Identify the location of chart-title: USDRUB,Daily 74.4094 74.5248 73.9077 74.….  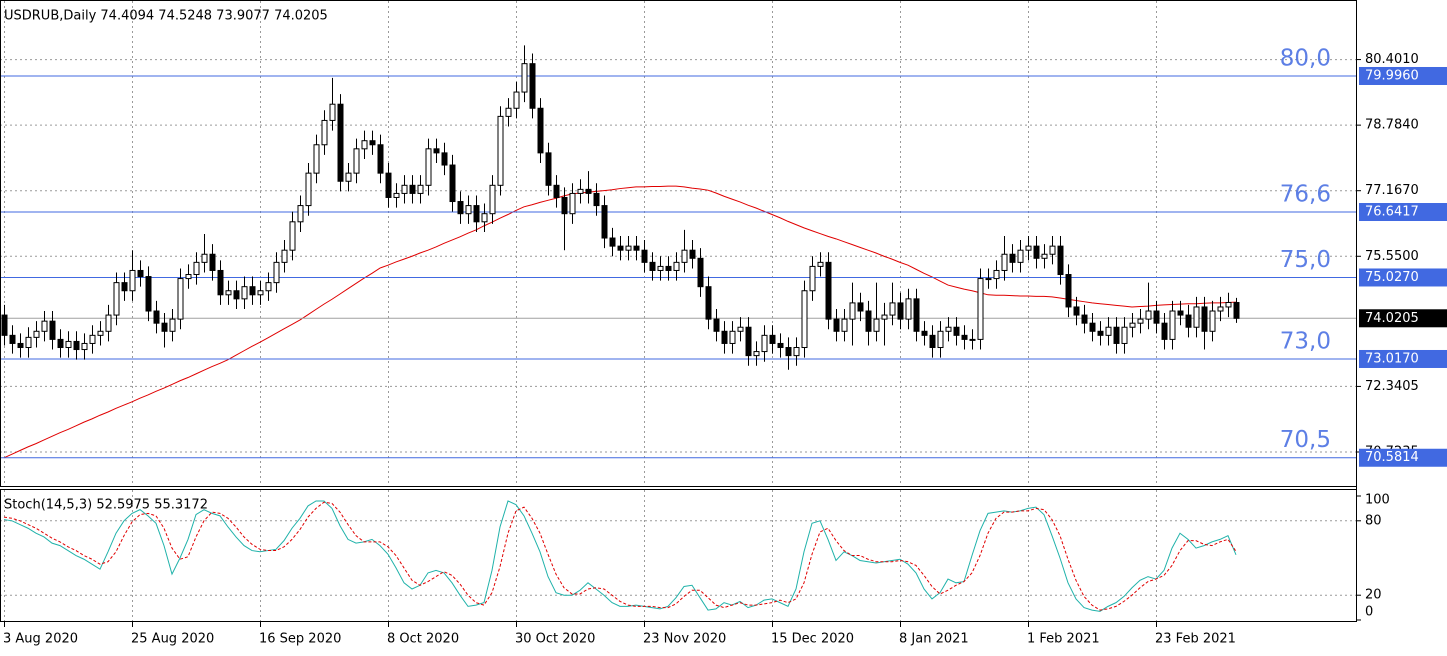
(166, 16).